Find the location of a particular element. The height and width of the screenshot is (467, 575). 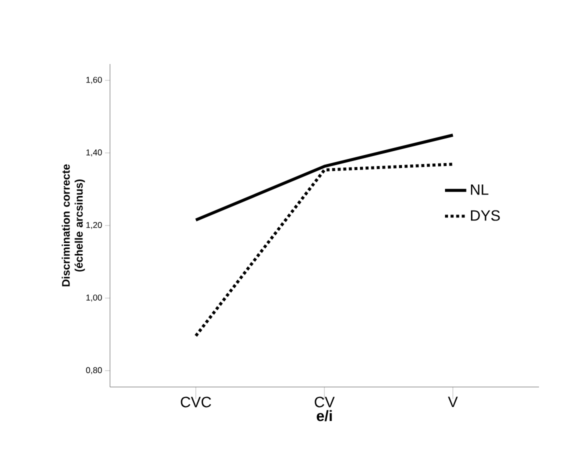

y-tick-label: 0,80 is located at coordinates (94, 370).